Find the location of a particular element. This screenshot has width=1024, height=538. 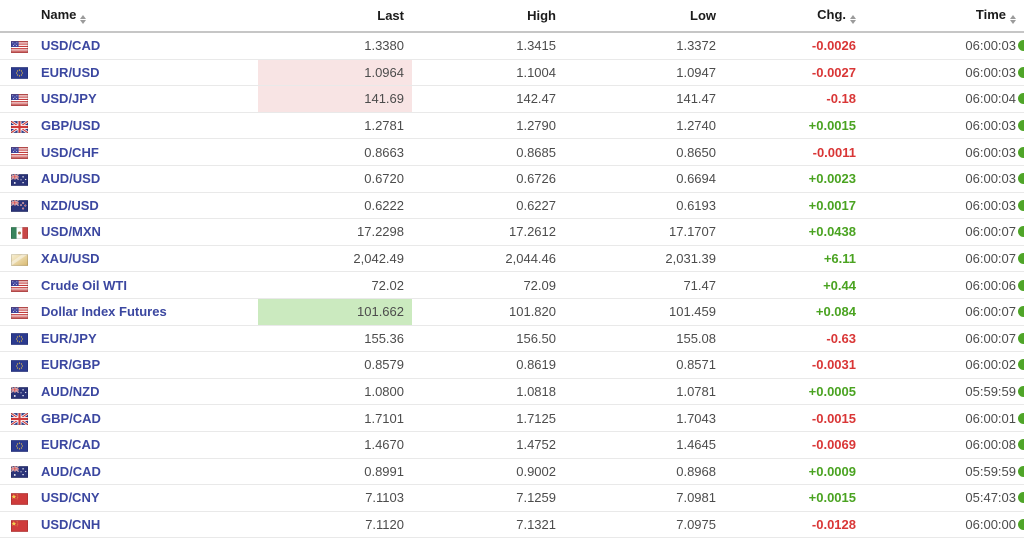

instrument-link: AUD/USD is located at coordinates (71, 179).